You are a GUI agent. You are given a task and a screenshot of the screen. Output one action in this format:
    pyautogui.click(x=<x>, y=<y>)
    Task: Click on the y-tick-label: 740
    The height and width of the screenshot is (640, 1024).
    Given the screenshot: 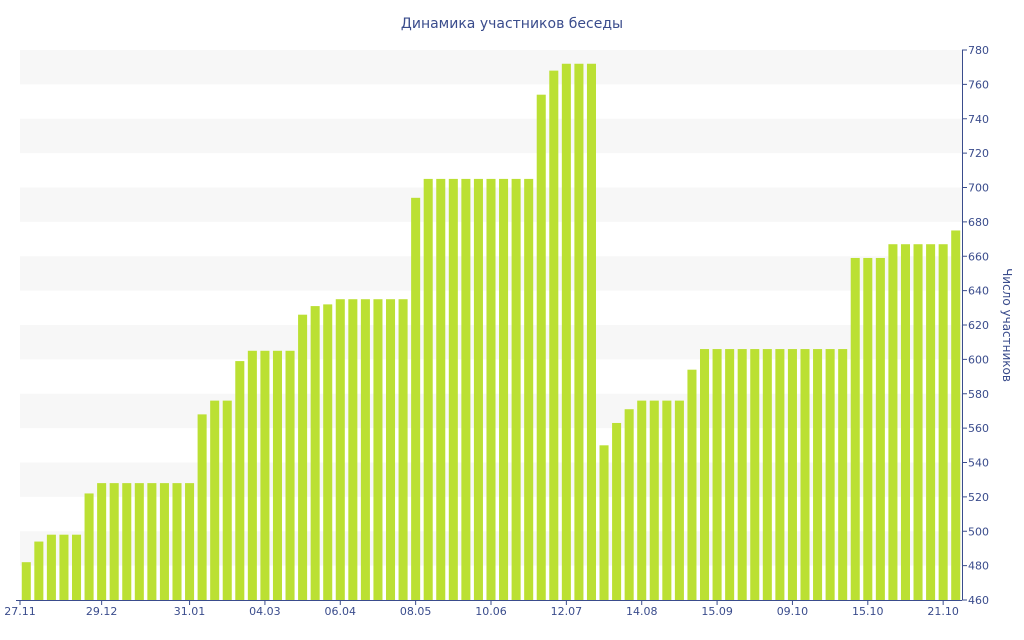 What is the action you would take?
    pyautogui.click(x=978, y=119)
    